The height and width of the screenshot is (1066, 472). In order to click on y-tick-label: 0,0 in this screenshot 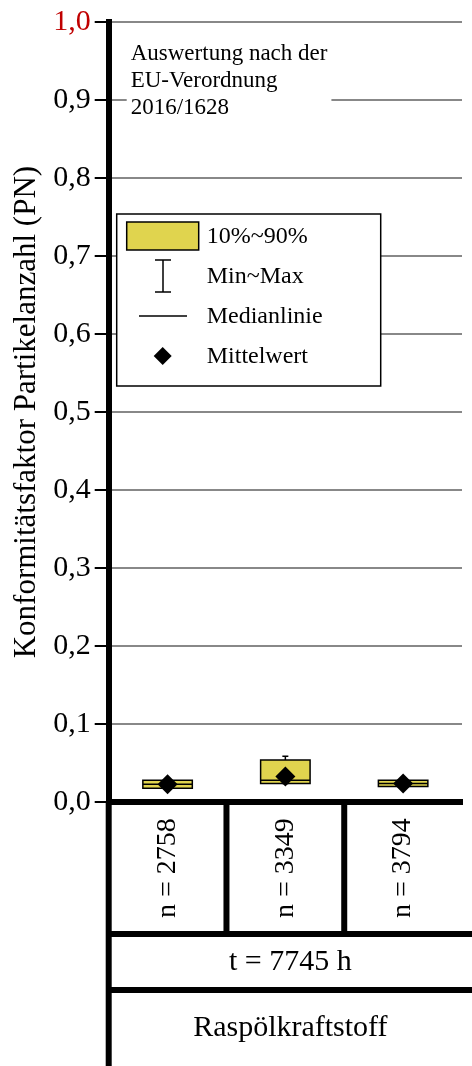, I will do `click(72, 800)`.